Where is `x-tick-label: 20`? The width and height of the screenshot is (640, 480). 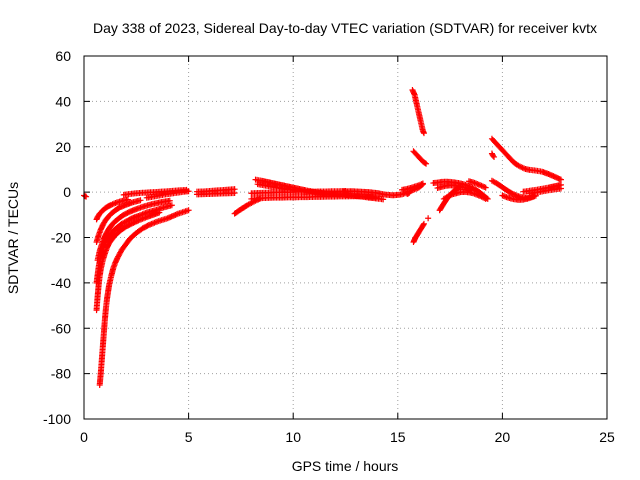 x-tick-label: 20 is located at coordinates (503, 437).